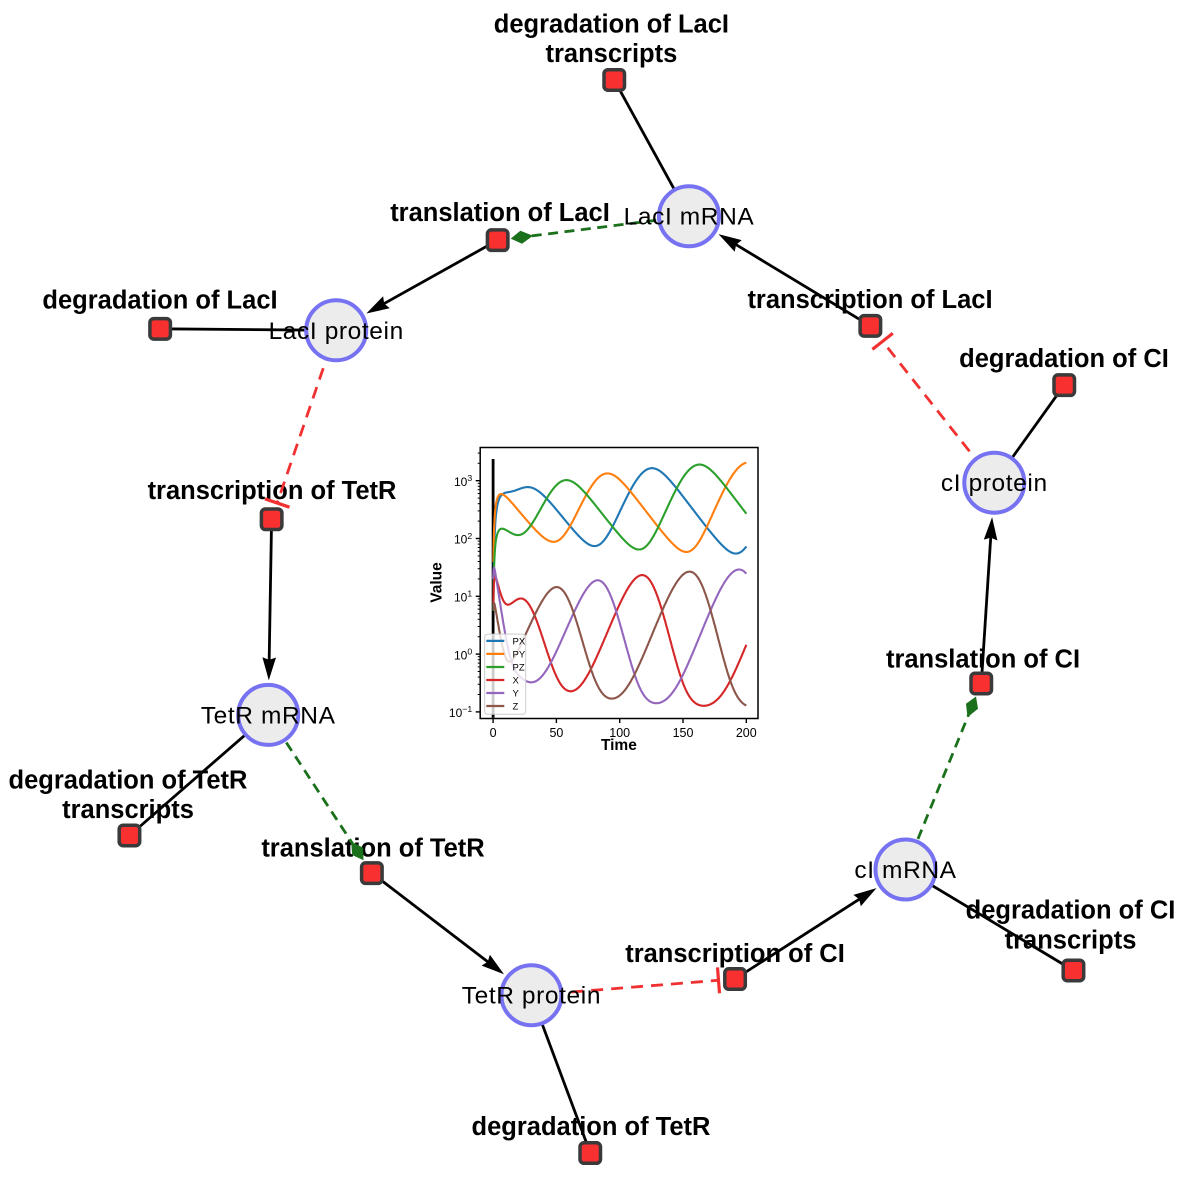  I want to click on svg-text: 102, so click(463, 539).